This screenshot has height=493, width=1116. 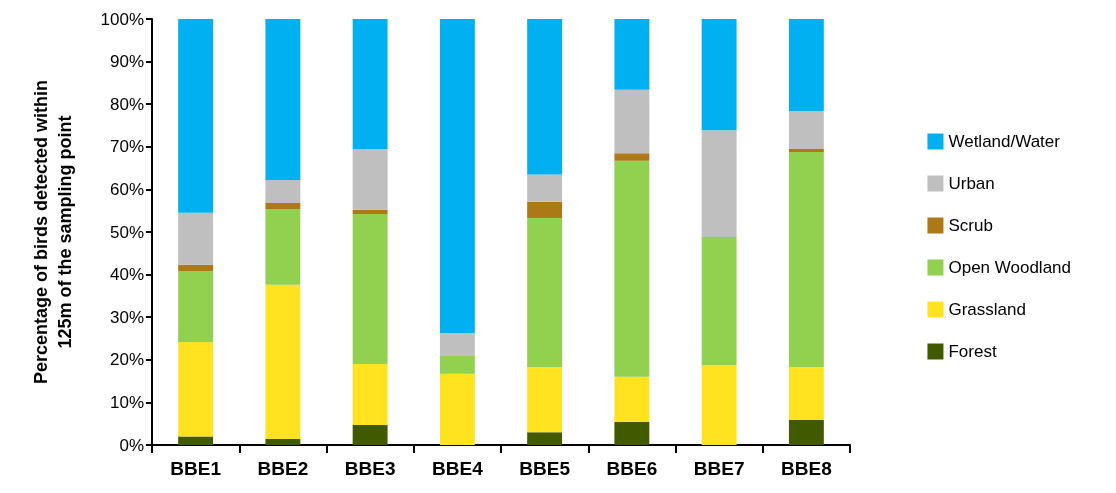 I want to click on y-tick-label: 30%, so click(x=126, y=317).